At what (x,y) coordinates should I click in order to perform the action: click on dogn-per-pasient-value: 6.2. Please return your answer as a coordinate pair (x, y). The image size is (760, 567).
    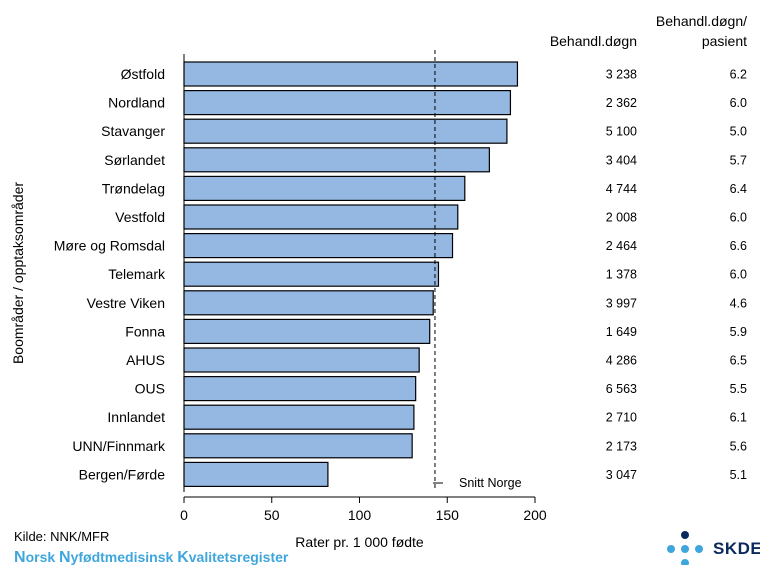
    Looking at the image, I should click on (738, 75).